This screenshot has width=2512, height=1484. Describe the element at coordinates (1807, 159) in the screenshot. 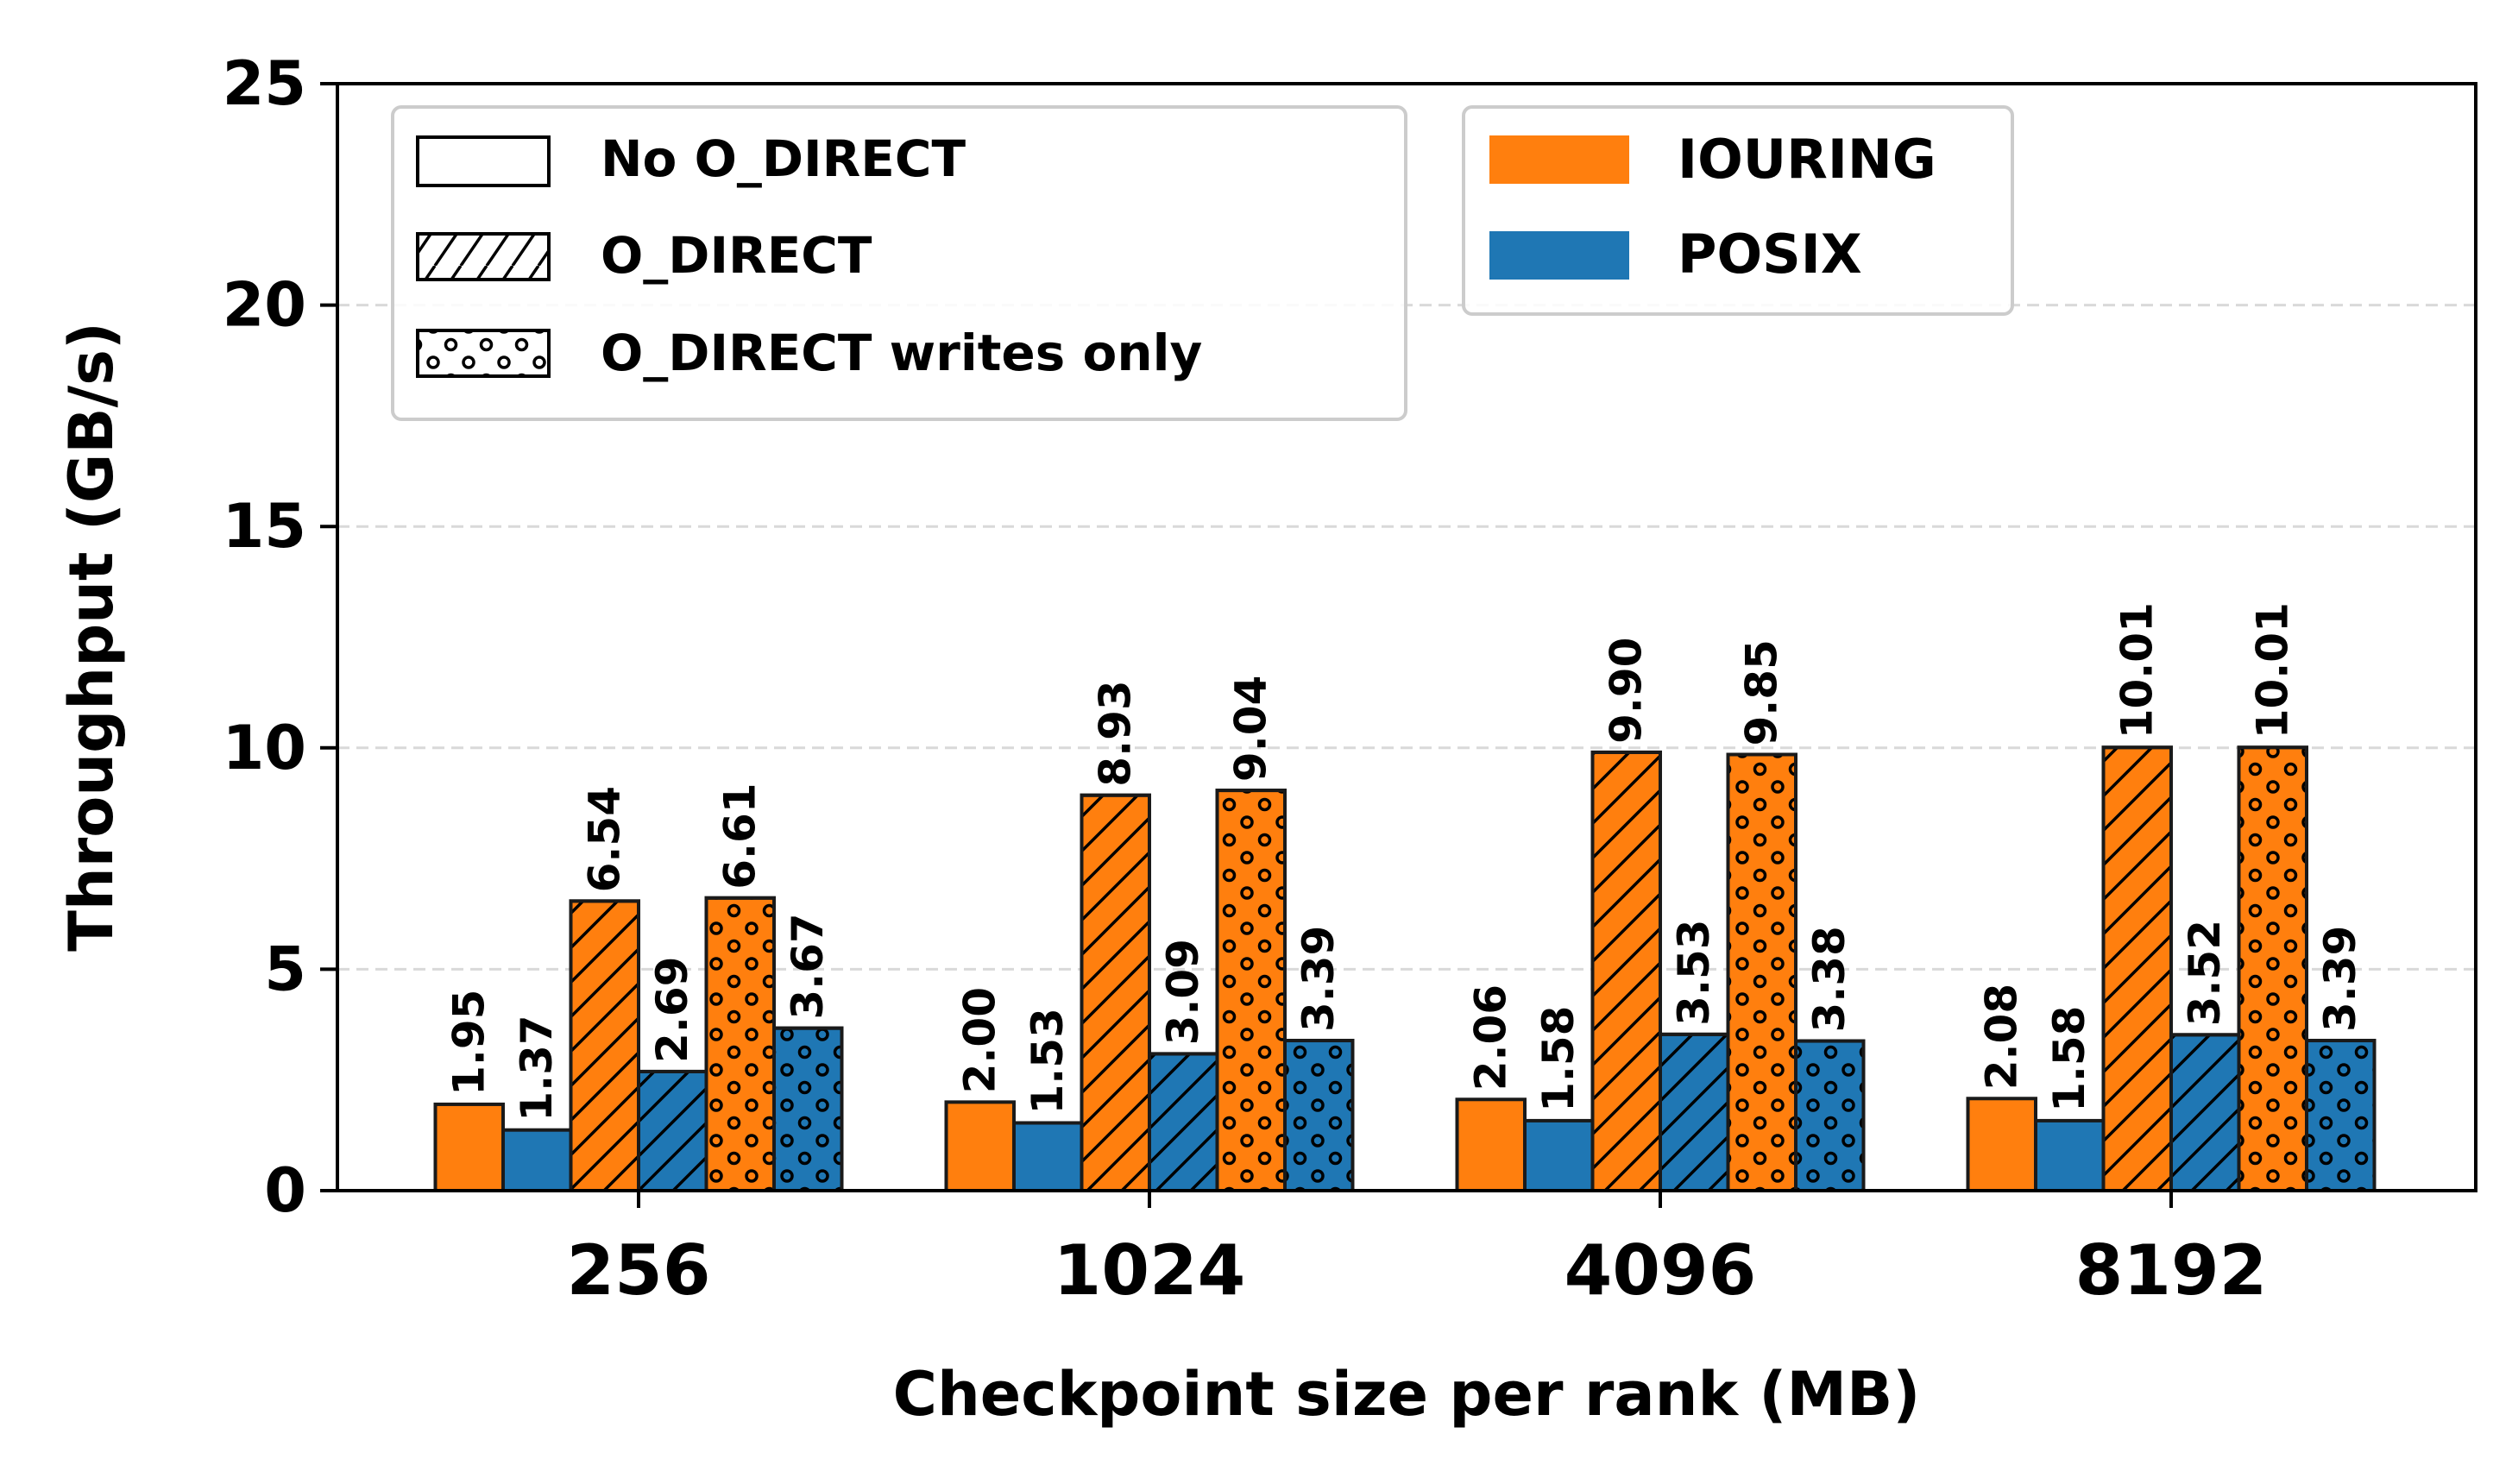

I see `legend-label-iouring: IOURING` at that location.